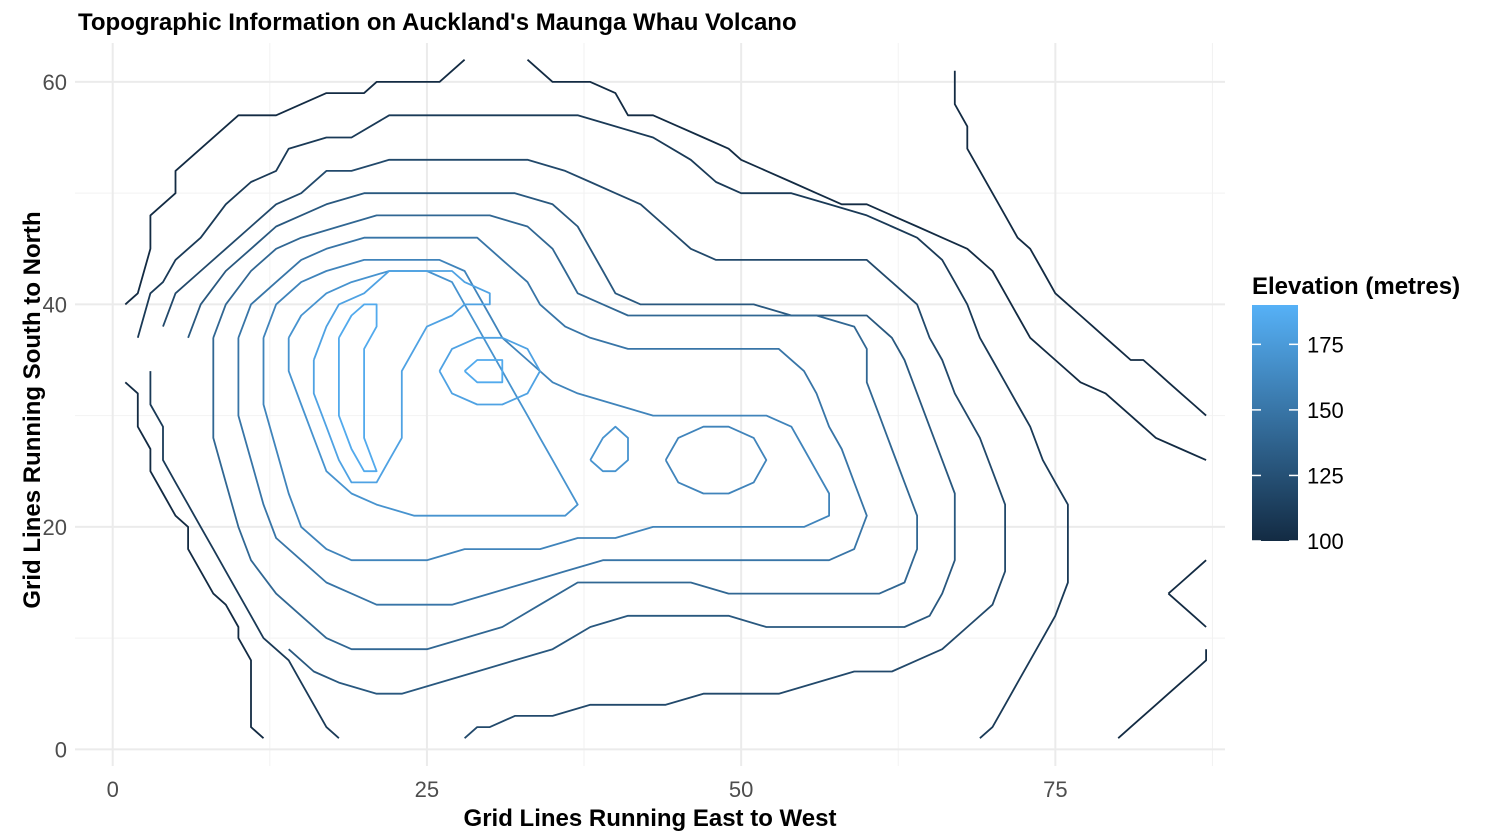  I want to click on x-tick-label: 50, so click(741, 789).